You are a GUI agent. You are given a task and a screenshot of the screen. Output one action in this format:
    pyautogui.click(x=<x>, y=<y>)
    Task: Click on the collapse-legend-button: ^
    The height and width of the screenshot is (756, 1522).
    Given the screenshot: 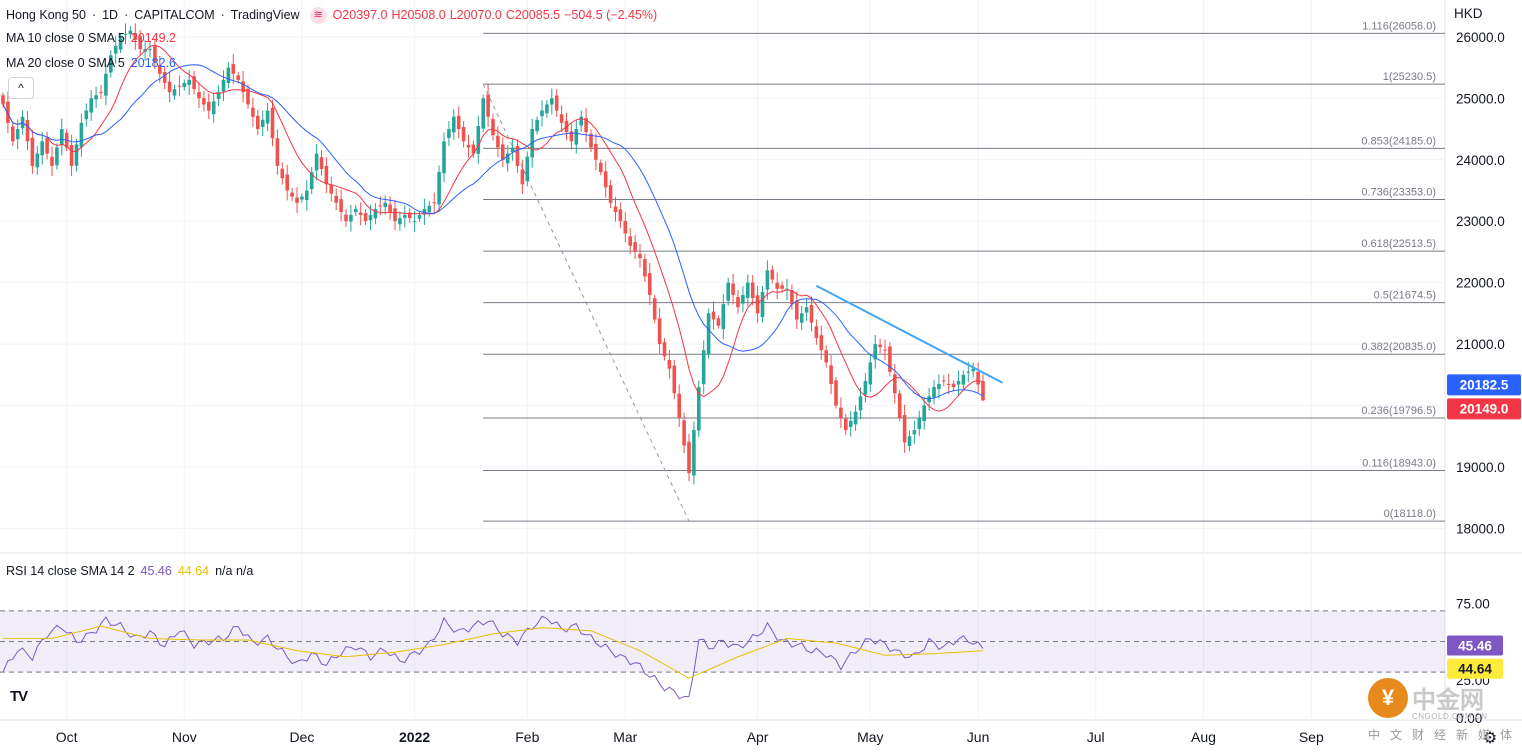 What is the action you would take?
    pyautogui.click(x=21, y=88)
    